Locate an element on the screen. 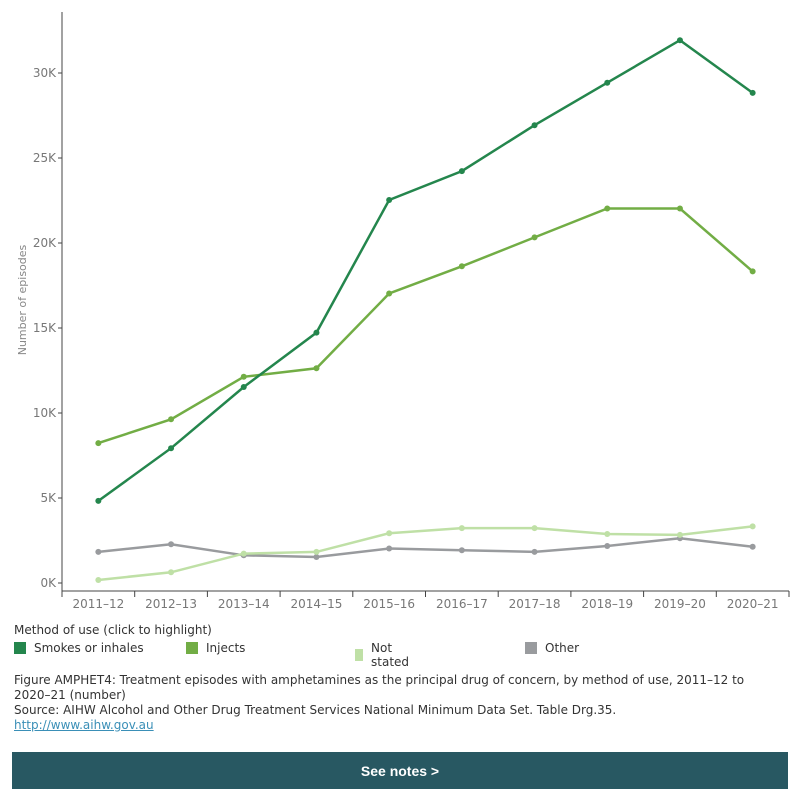  x-tick-label: 2020–21 is located at coordinates (753, 604).